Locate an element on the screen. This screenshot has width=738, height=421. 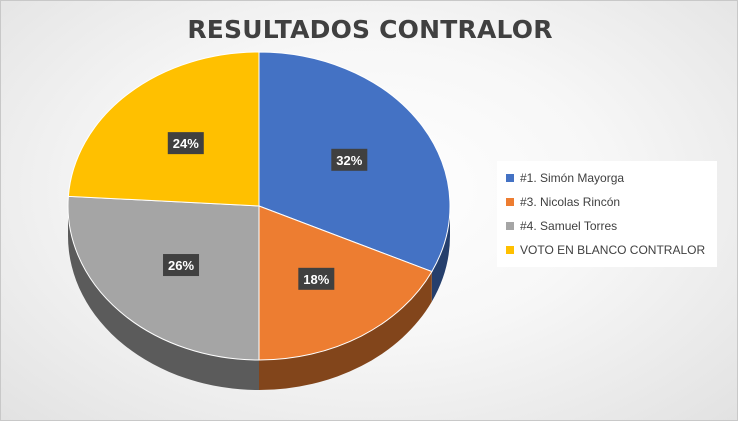
legend-label: #1. Simón Mayorga is located at coordinates (572, 178).